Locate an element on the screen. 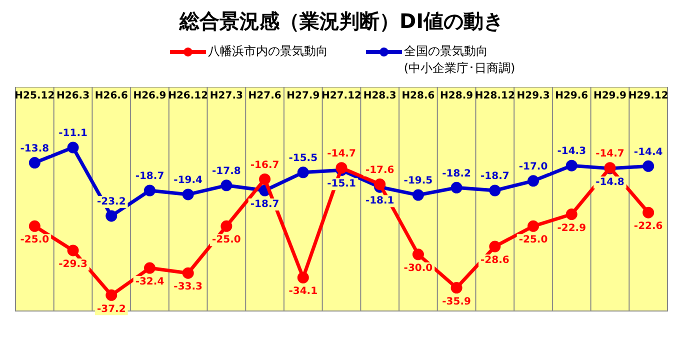 The height and width of the screenshot is (344, 683). x-tick-label: H27.12 is located at coordinates (342, 96).